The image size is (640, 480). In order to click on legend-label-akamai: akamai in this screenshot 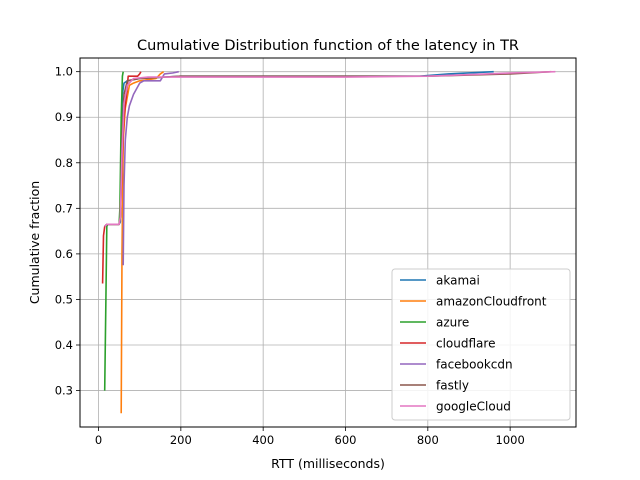, I will do `click(458, 281)`.